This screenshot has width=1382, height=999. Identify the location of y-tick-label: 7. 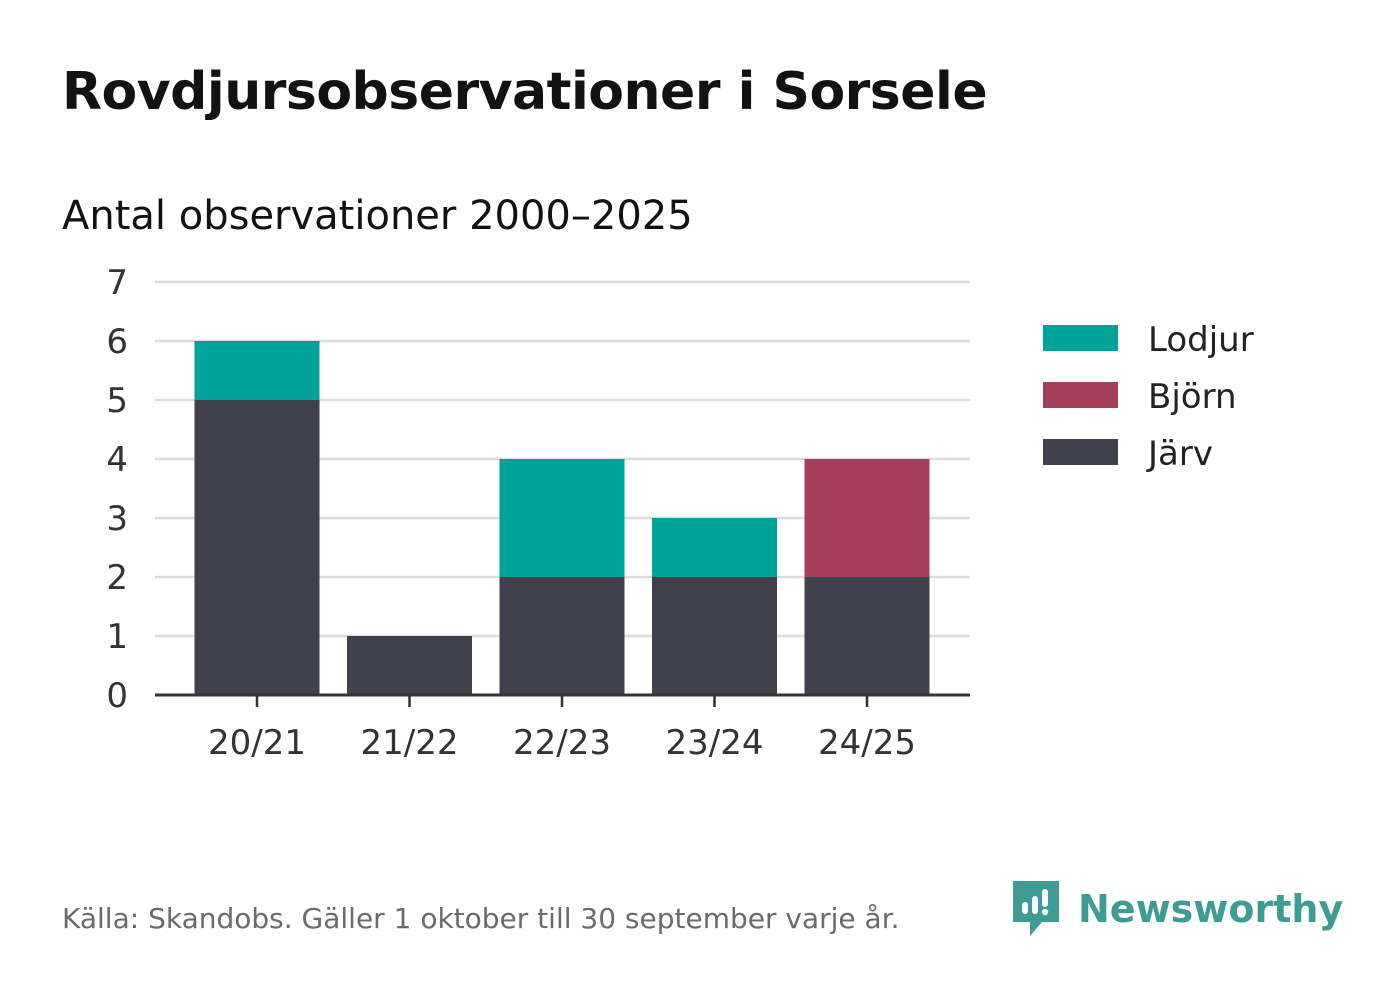
(117, 283).